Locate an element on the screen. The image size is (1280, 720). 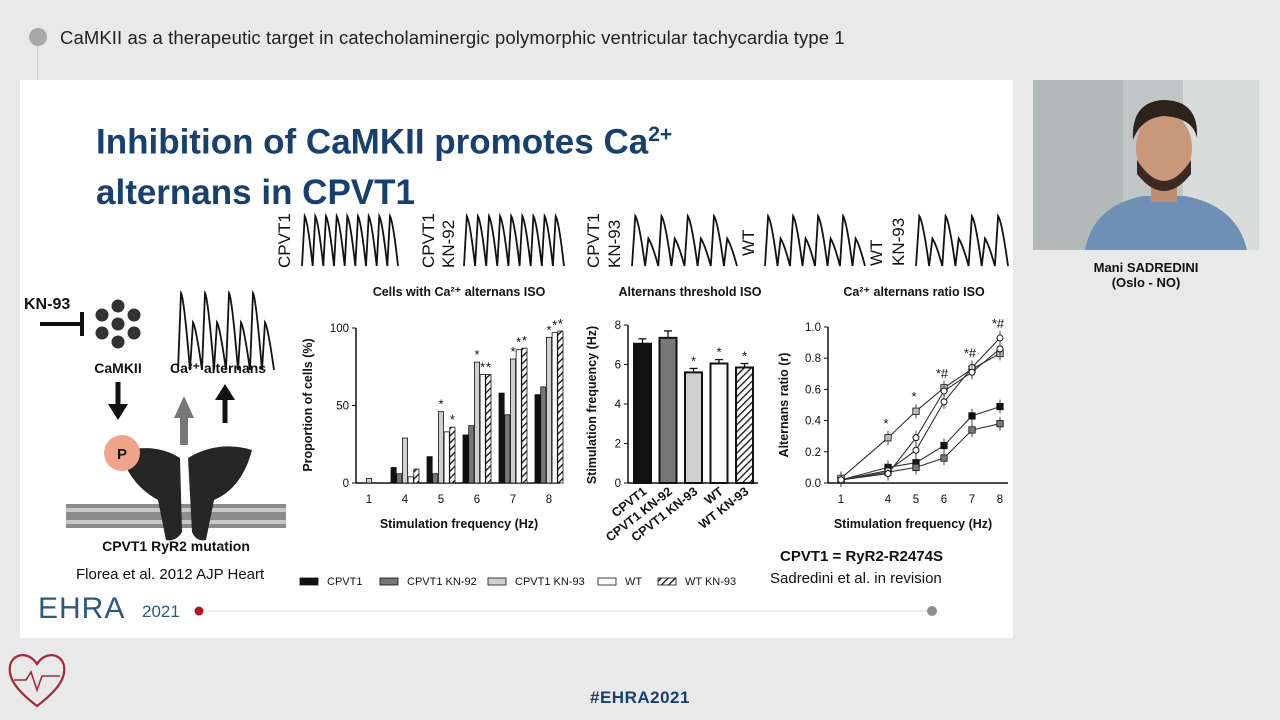
legend-label: WT KN-93 is located at coordinates (710, 582).